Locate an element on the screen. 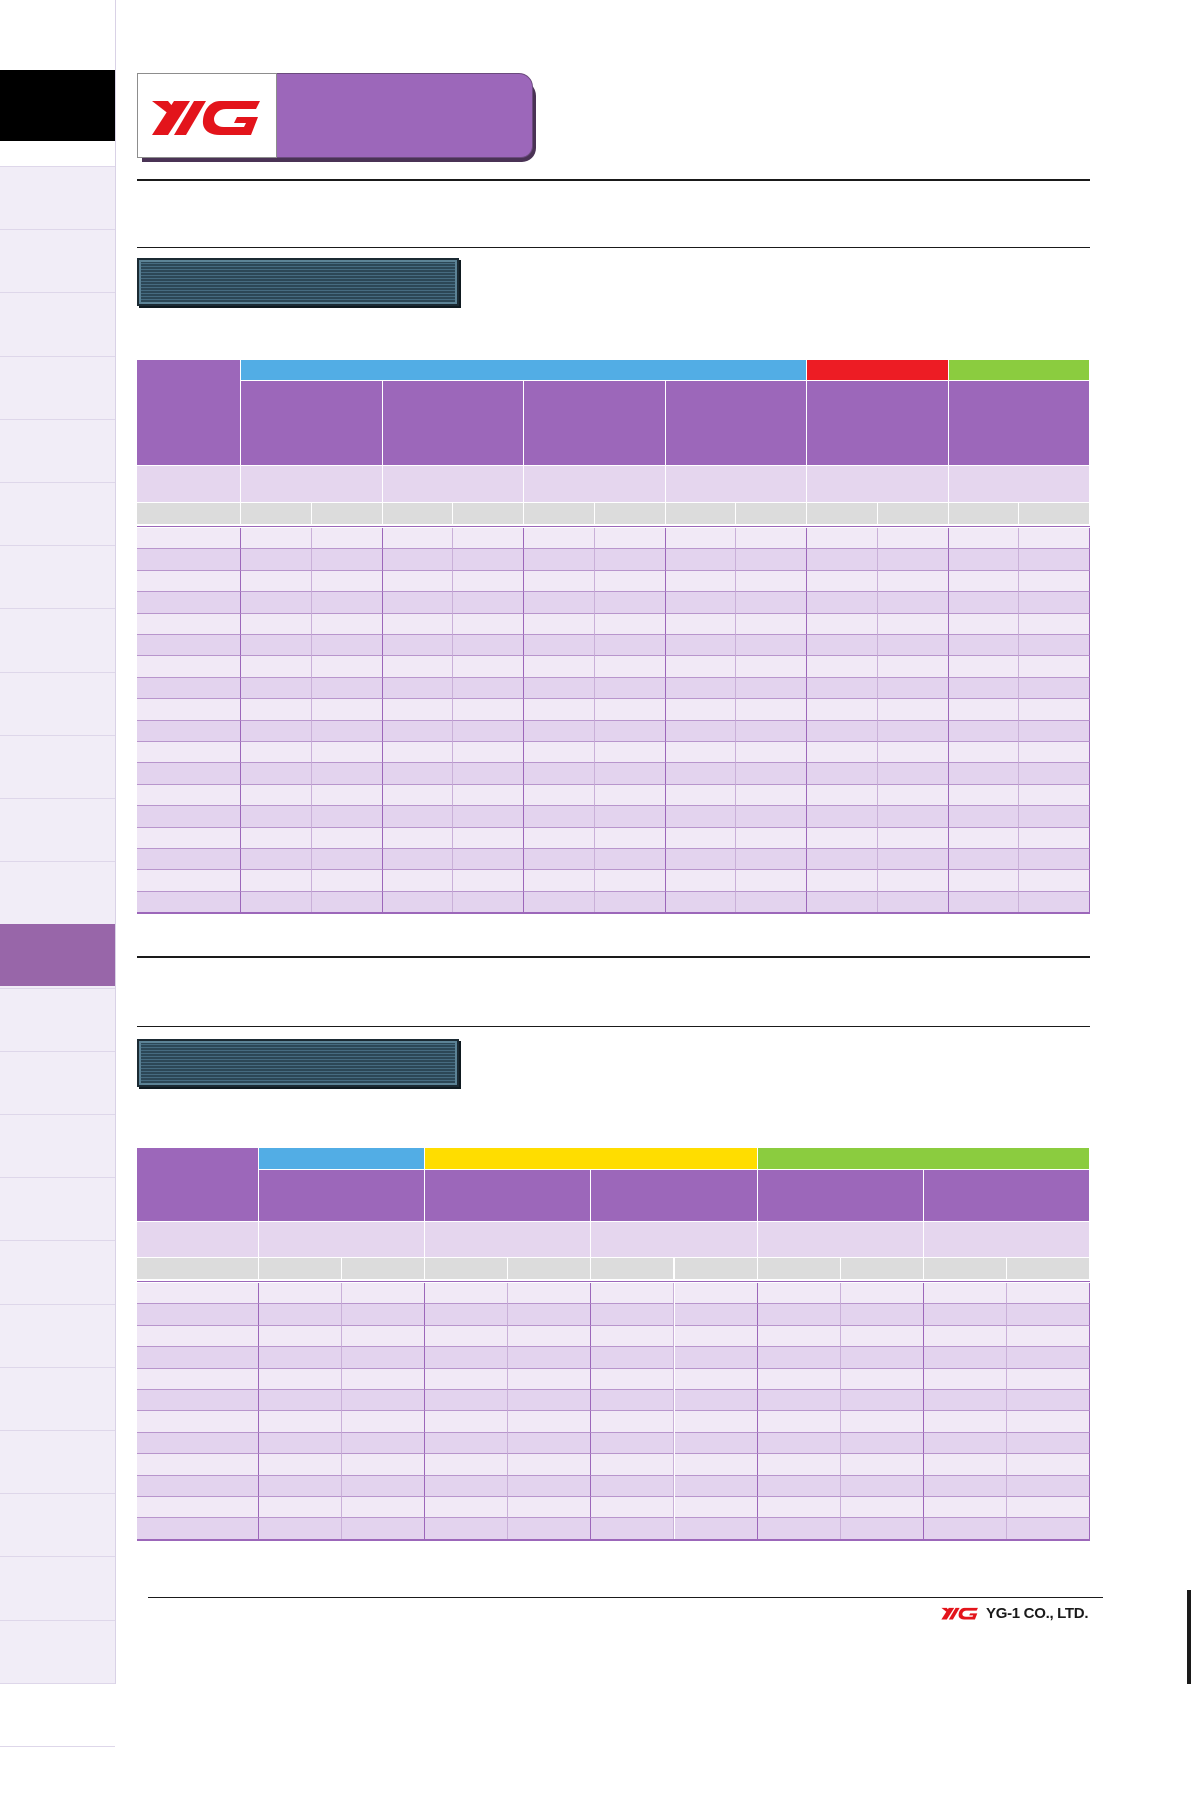 This screenshot has width=1191, height=1808. header-label-unit-cell is located at coordinates (189, 513).